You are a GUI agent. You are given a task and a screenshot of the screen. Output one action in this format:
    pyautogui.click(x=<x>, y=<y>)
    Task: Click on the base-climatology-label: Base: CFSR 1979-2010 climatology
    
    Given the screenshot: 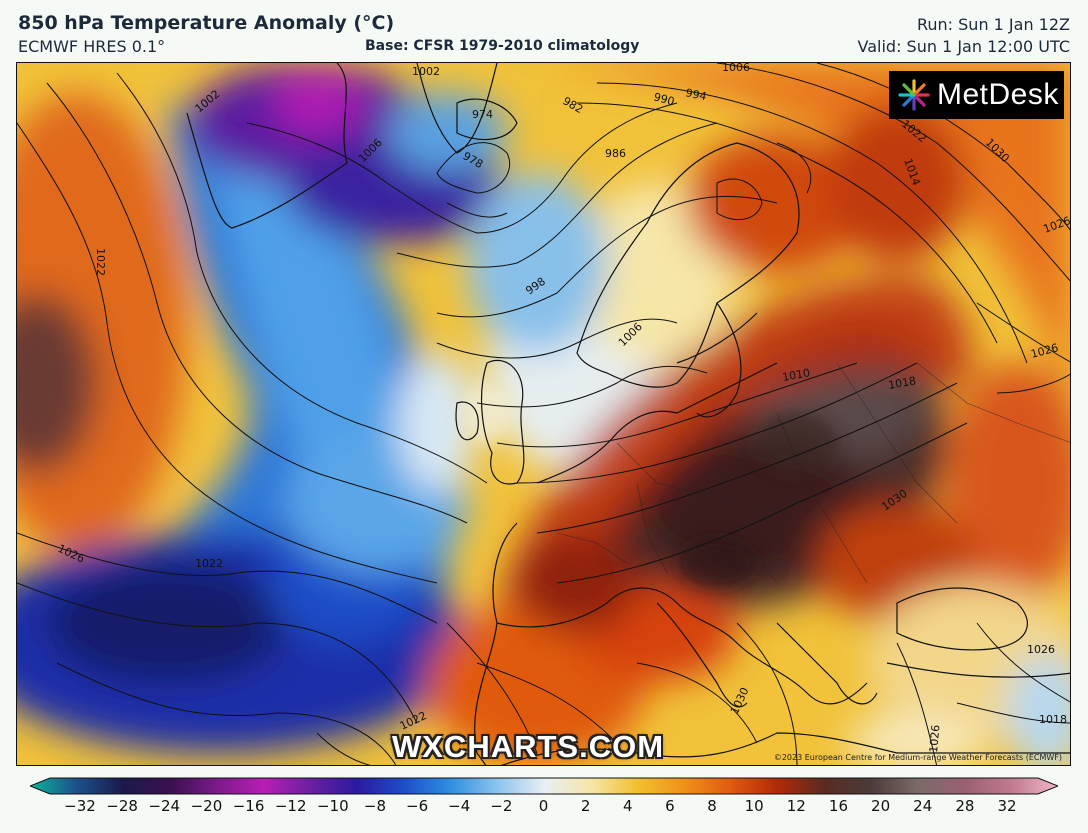 What is the action you would take?
    pyautogui.click(x=502, y=46)
    